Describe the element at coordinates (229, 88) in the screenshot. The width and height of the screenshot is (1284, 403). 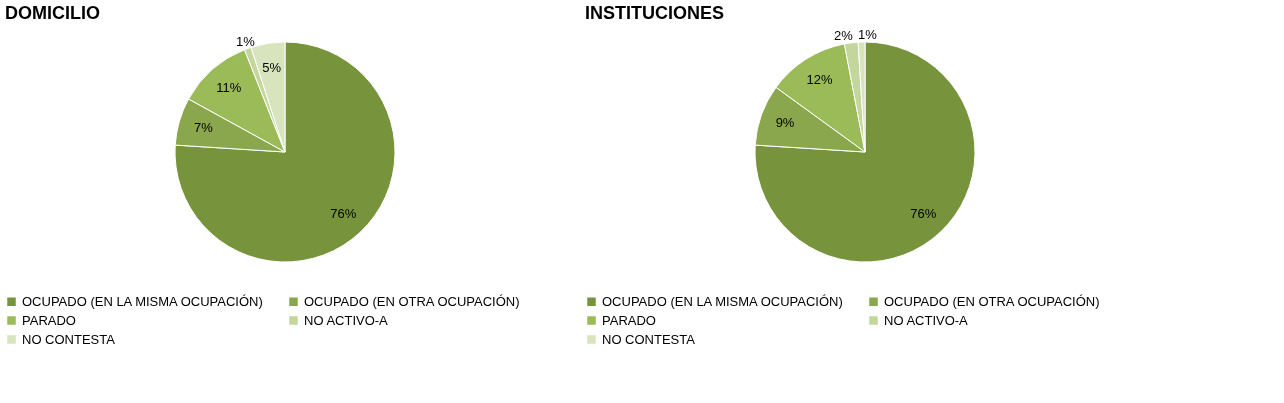
I see `data-label: 11%` at that location.